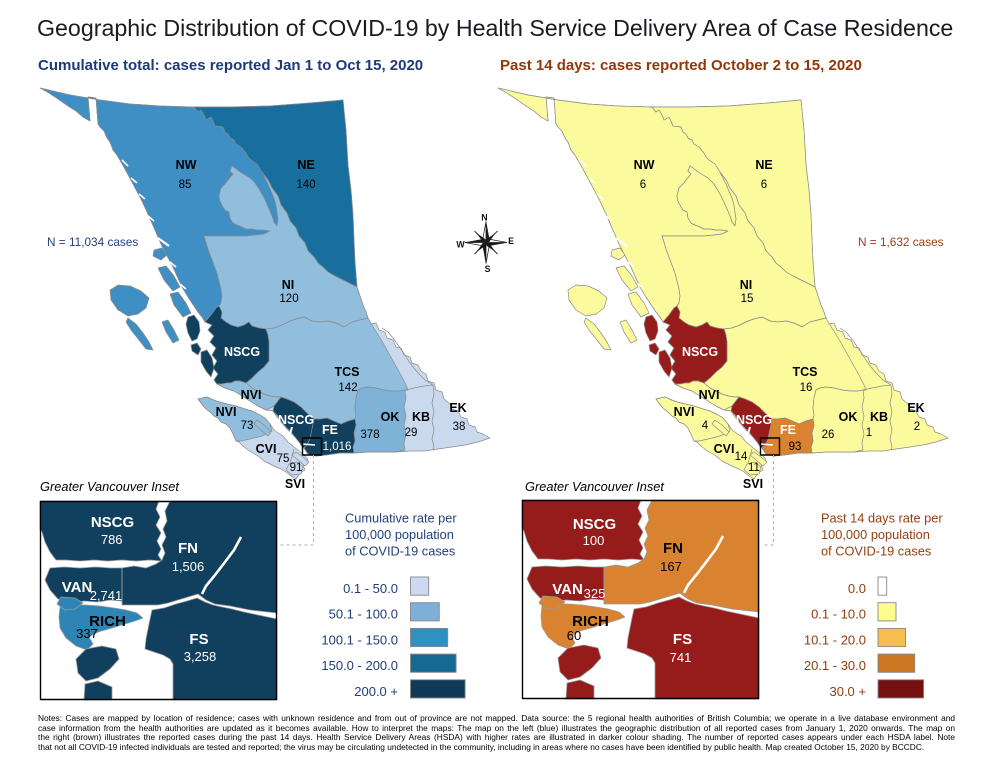 Image resolution: width=994 pixels, height=768 pixels. Describe the element at coordinates (359, 639) in the screenshot. I see `svg-text: 100.1 - 150.0` at that location.